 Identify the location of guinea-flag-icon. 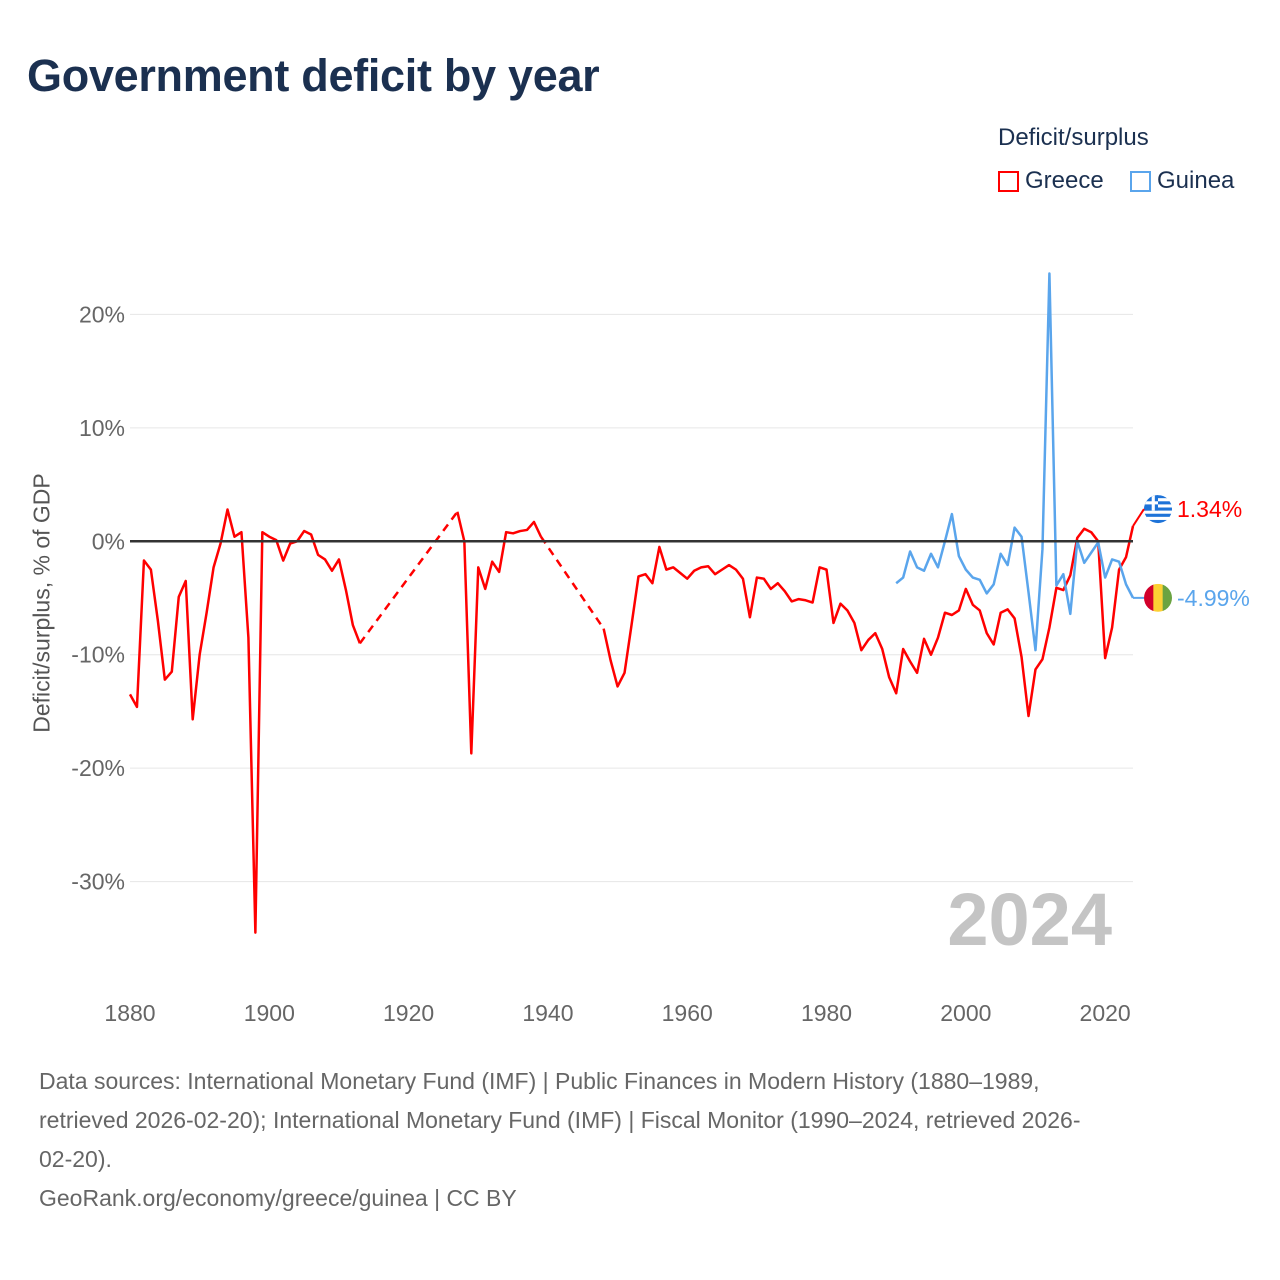
(1158, 597).